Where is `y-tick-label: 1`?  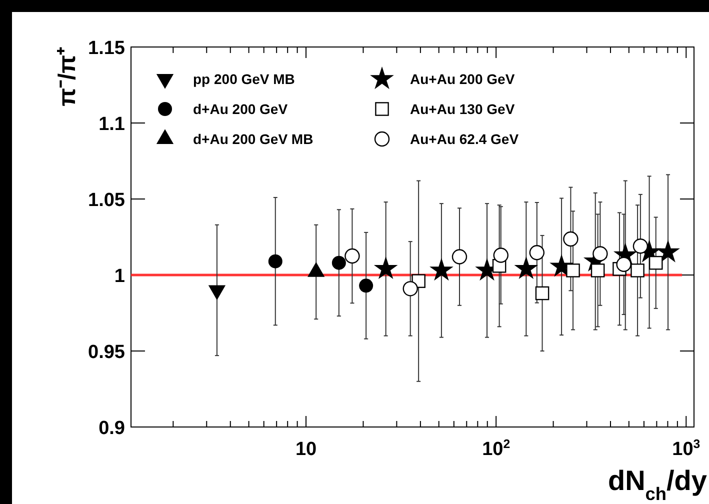 y-tick-label: 1 is located at coordinates (120, 276).